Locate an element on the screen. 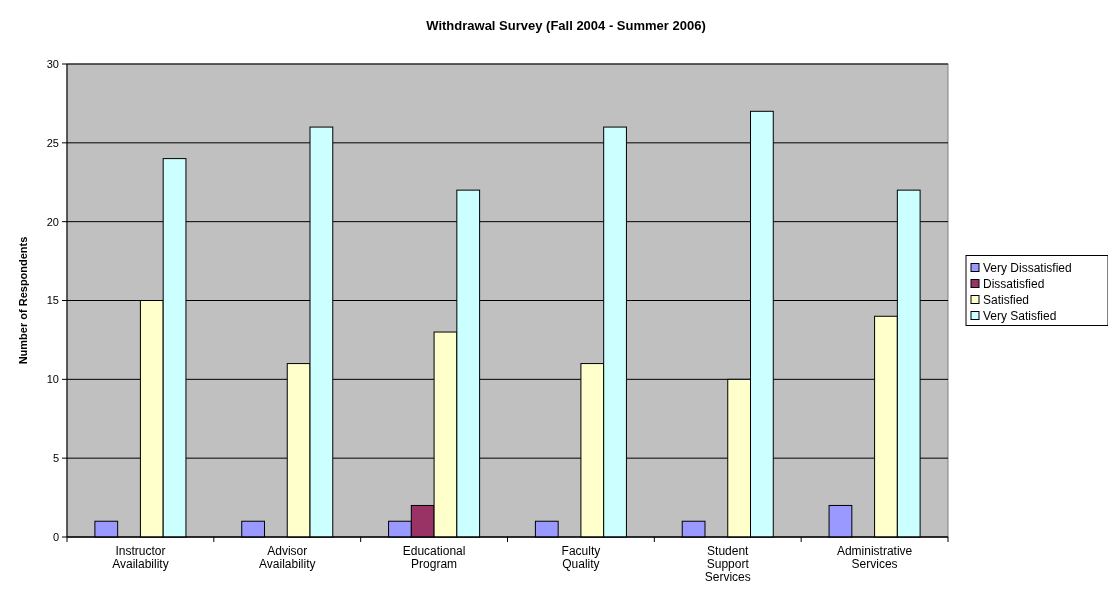 The image size is (1118, 598). y-tick-label: 0 is located at coordinates (55, 536).